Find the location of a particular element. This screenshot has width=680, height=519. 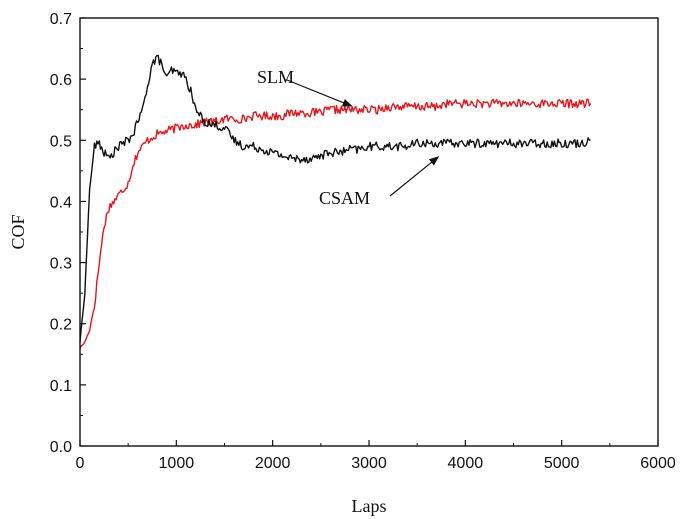

annotation-layer: SLM CSAM is located at coordinates (348, 137).